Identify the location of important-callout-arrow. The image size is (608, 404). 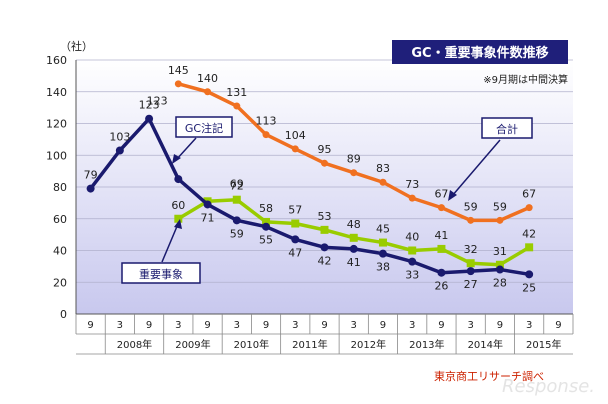
(170, 243).